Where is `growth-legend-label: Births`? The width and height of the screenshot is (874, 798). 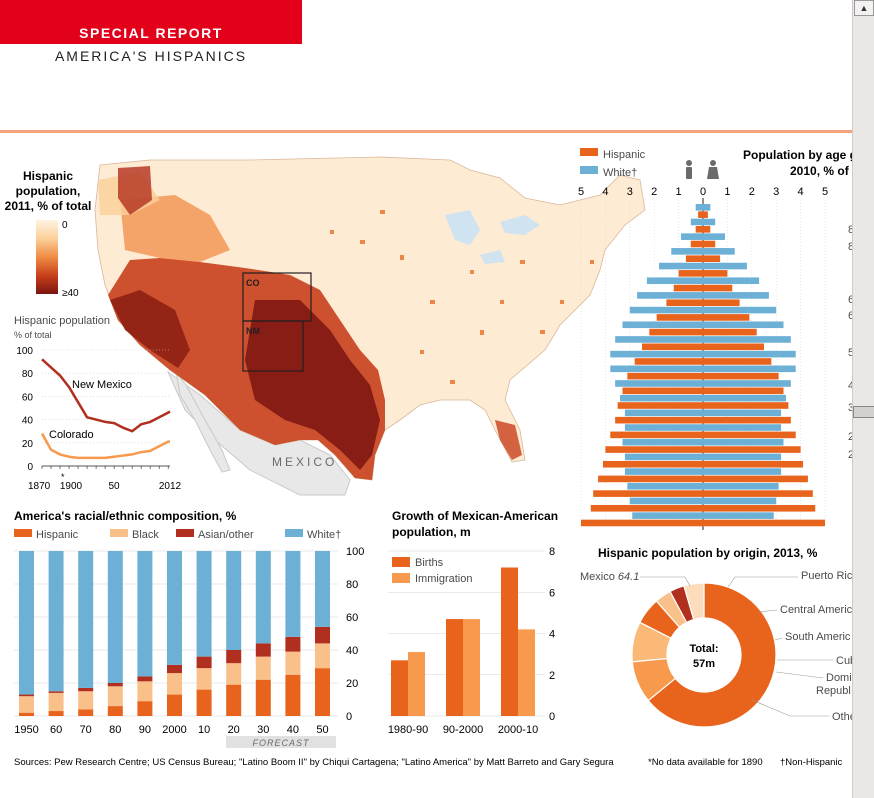 growth-legend-label: Births is located at coordinates (429, 563).